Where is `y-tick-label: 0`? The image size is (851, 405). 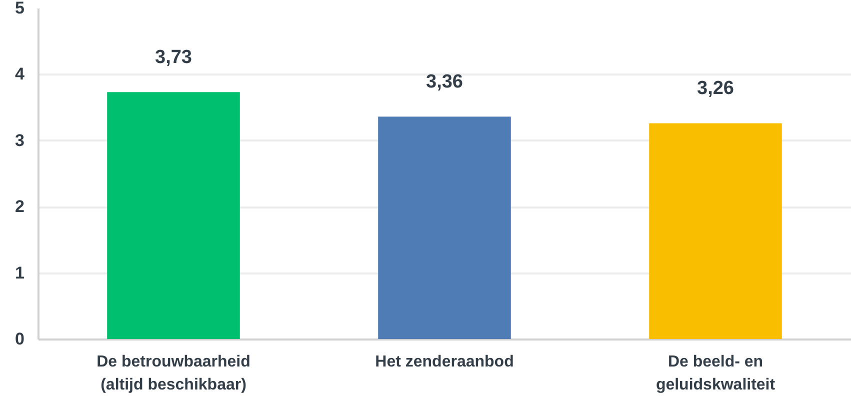
y-tick-label: 0 is located at coordinates (19, 339).